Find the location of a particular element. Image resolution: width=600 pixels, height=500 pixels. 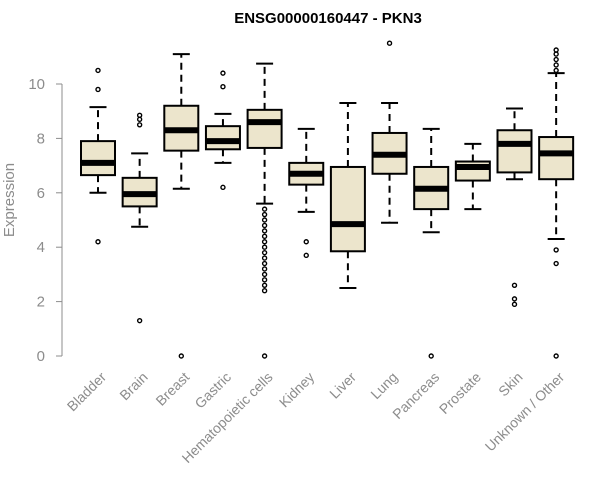

y-tick-label: 2 is located at coordinates (41, 302).